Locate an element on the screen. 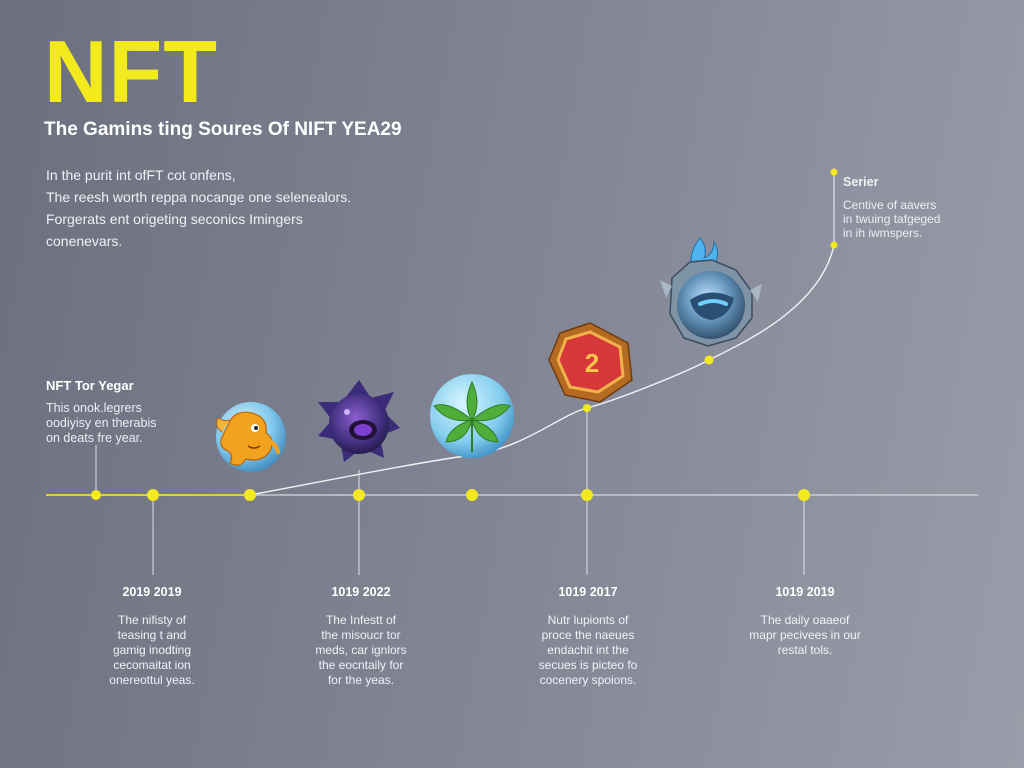  column-line: the eocntaily for is located at coordinates (361, 665).